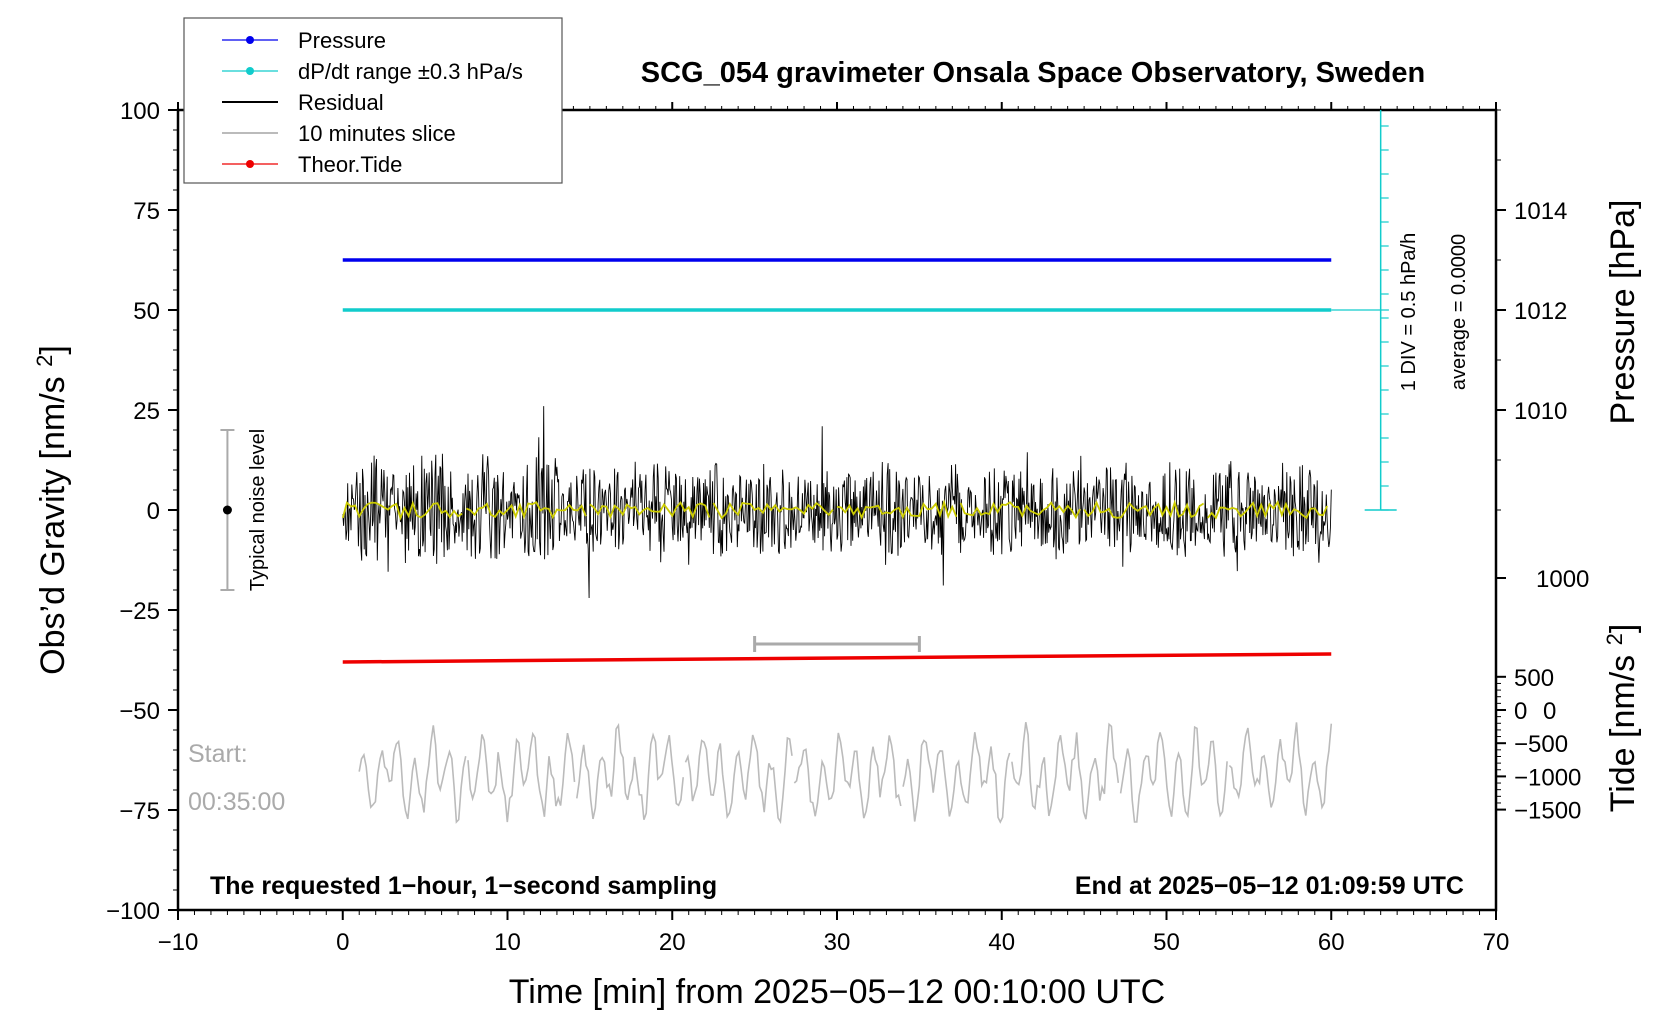  Describe the element at coordinates (1623, 312) in the screenshot. I see `y-axis-title-pressure: Pressure [hPa]` at that location.